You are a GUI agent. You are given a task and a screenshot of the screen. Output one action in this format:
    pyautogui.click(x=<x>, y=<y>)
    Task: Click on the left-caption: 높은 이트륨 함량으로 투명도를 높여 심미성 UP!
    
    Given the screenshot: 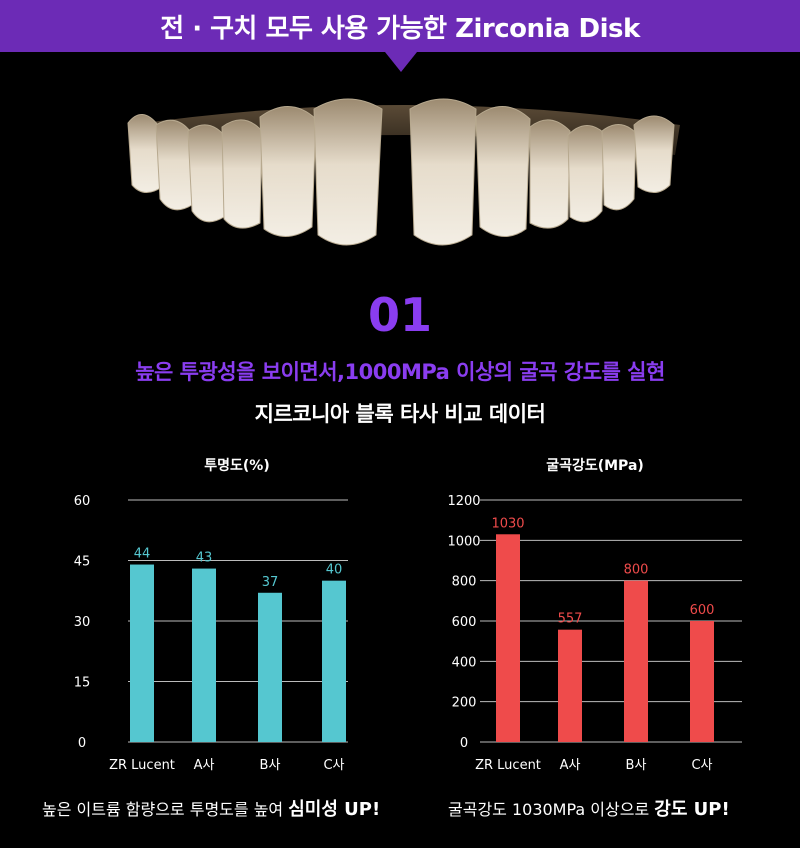 What is the action you would take?
    pyautogui.click(x=211, y=808)
    